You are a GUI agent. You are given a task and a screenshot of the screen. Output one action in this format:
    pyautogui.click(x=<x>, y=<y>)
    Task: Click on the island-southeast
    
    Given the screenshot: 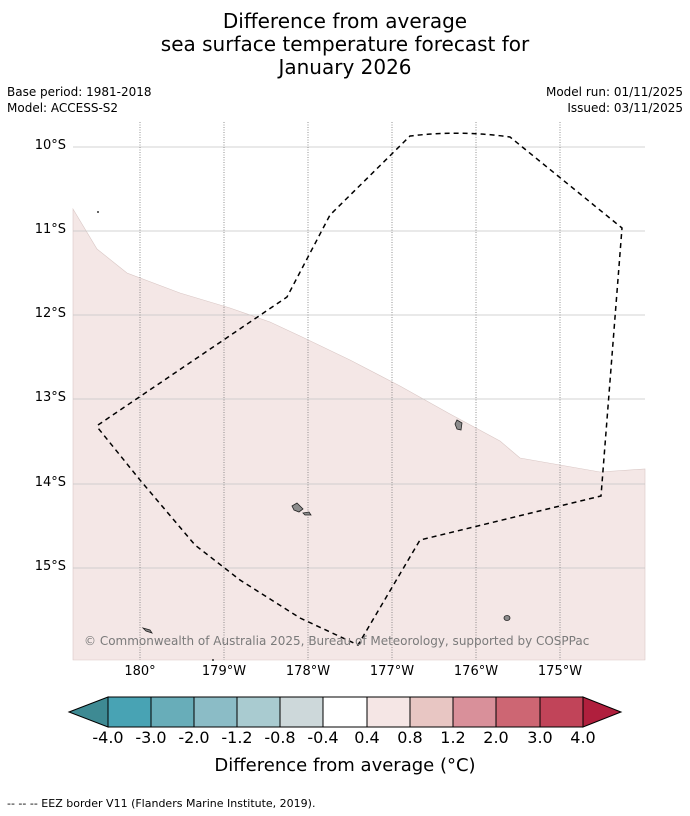 What is the action you would take?
    pyautogui.click(x=507, y=618)
    